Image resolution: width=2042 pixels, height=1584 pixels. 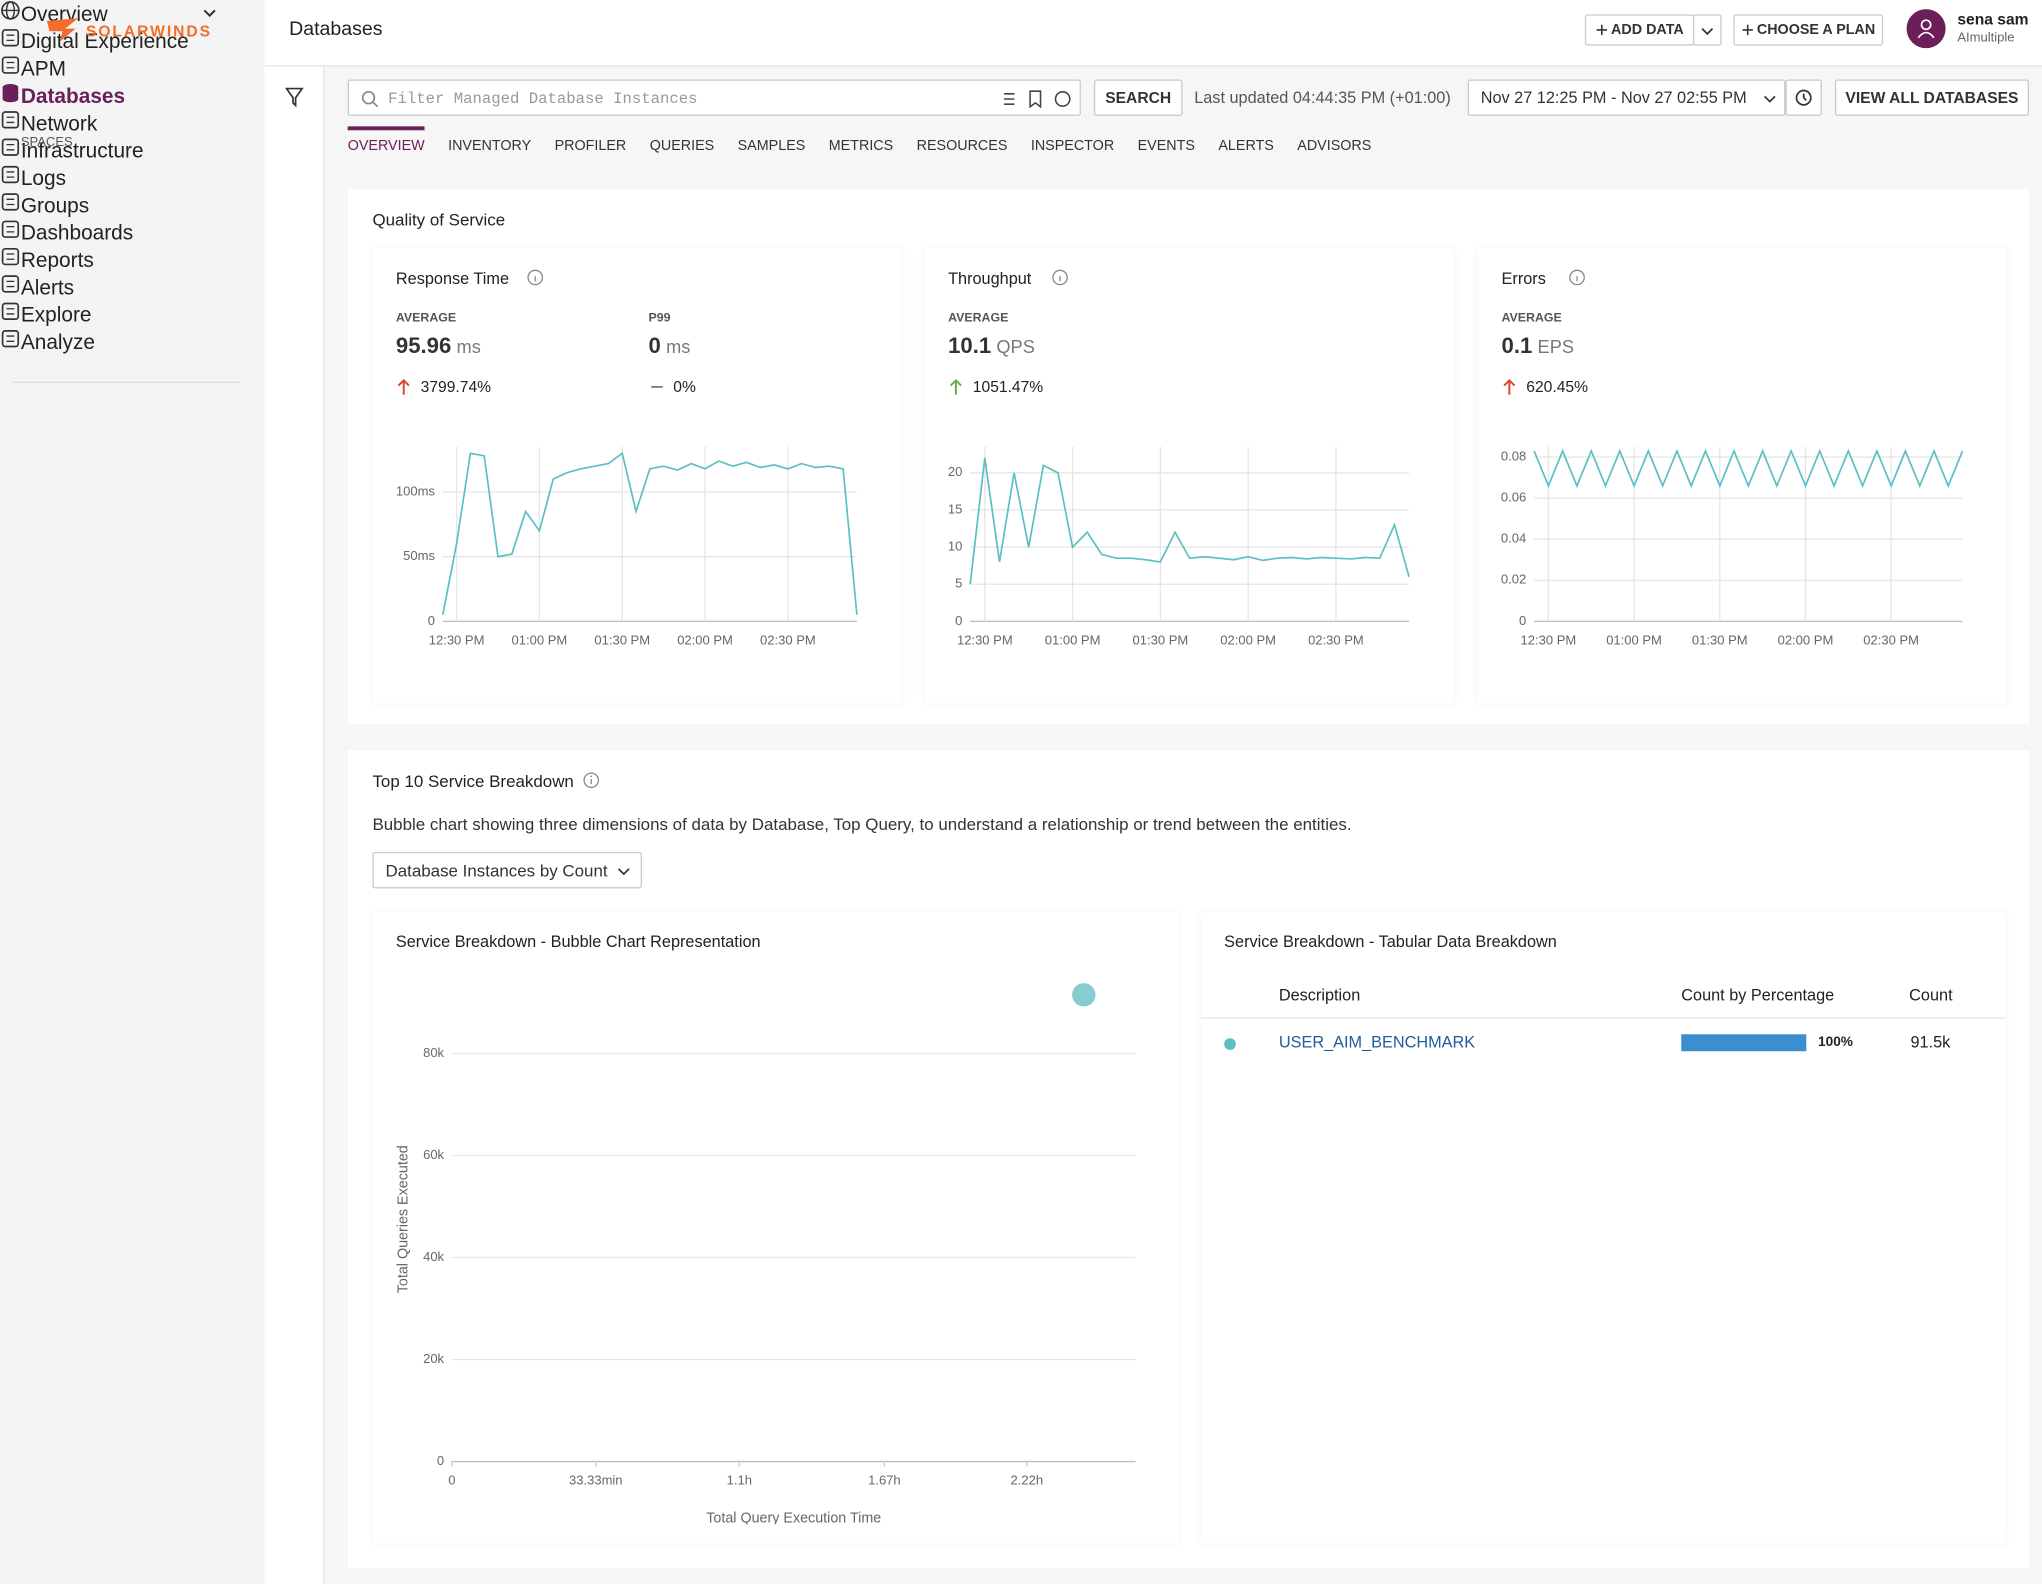 What do you see at coordinates (1246, 146) in the screenshot?
I see `tab: ALERTS` at bounding box center [1246, 146].